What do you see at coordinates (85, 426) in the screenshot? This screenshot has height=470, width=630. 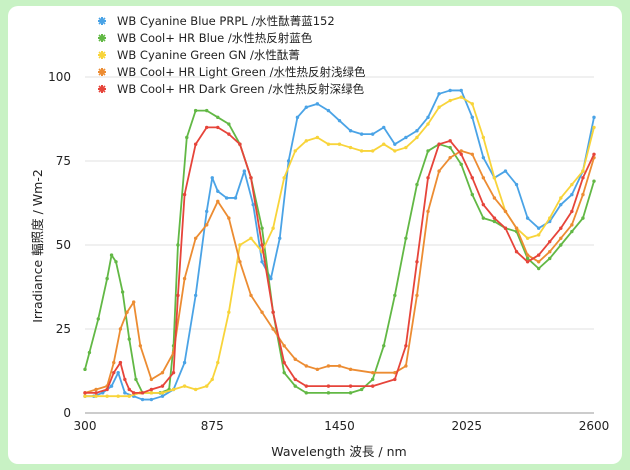 I see `x-tick-label: 300` at bounding box center [85, 426].